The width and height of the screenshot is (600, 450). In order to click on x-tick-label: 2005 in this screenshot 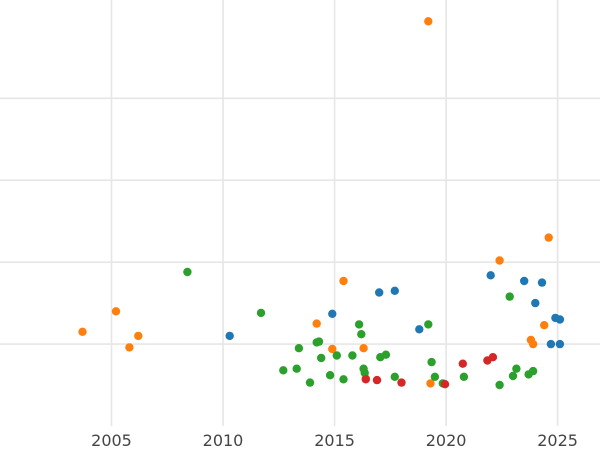, I will do `click(111, 440)`.